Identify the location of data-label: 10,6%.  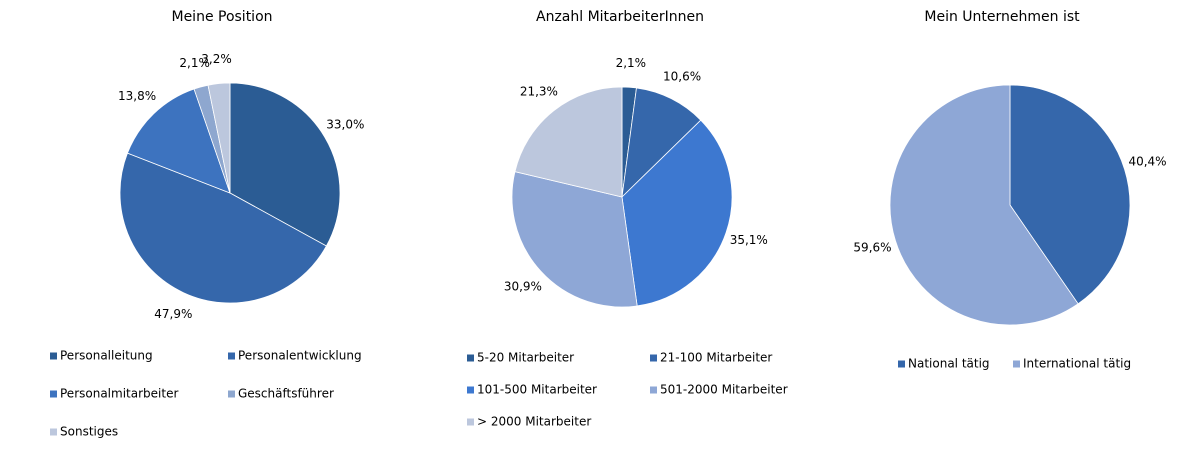
(682, 77).